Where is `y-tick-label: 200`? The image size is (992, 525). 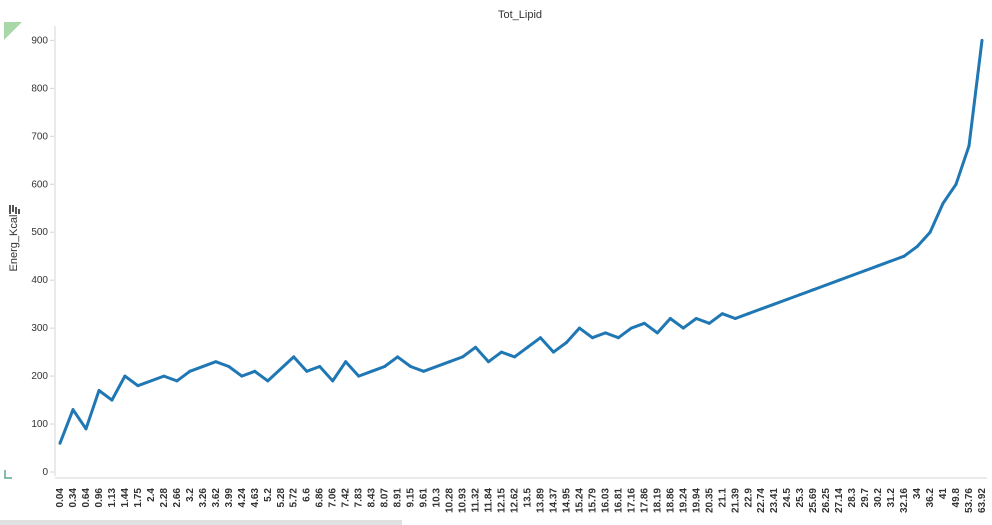 y-tick-label: 200 is located at coordinates (39, 376).